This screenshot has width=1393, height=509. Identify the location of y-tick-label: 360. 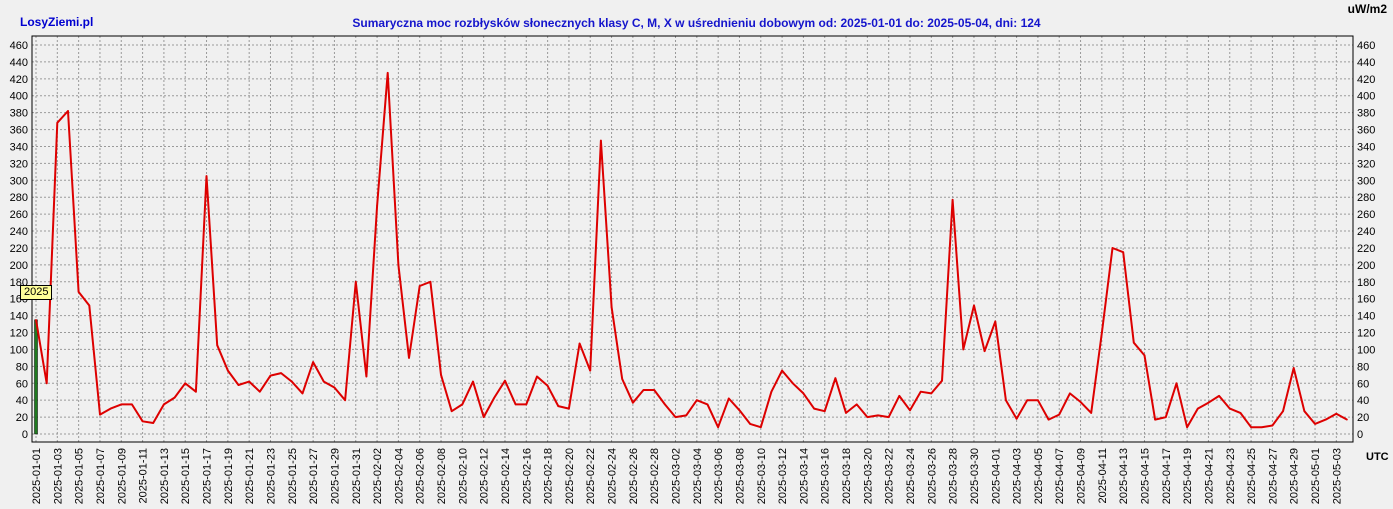
(19, 131).